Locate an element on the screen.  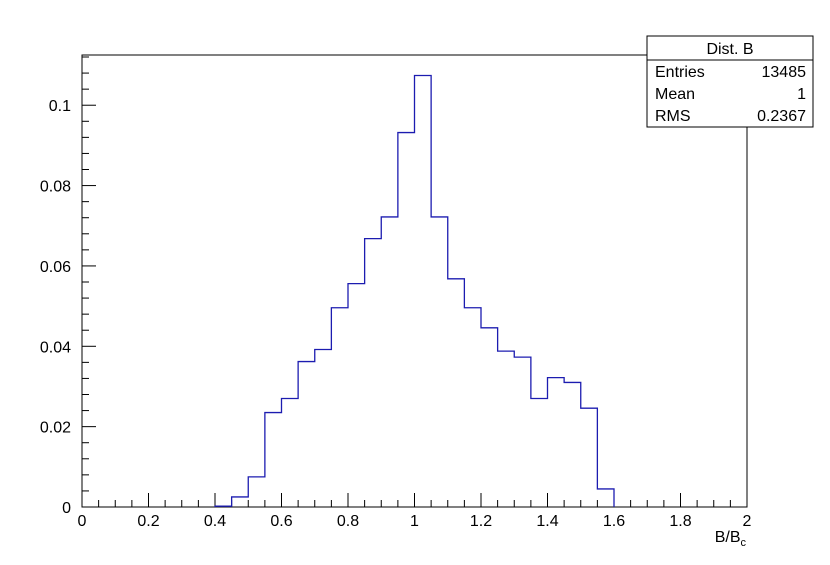
x-tick-label: 0.4 is located at coordinates (215, 521).